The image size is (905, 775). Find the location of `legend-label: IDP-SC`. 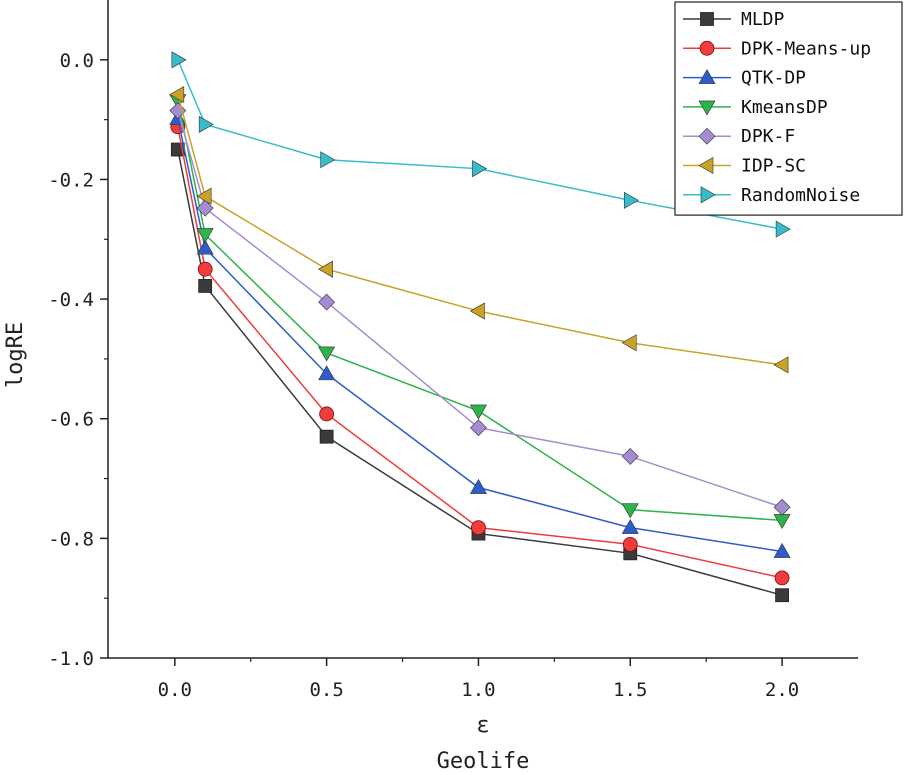

legend-label: IDP-SC is located at coordinates (773, 166).